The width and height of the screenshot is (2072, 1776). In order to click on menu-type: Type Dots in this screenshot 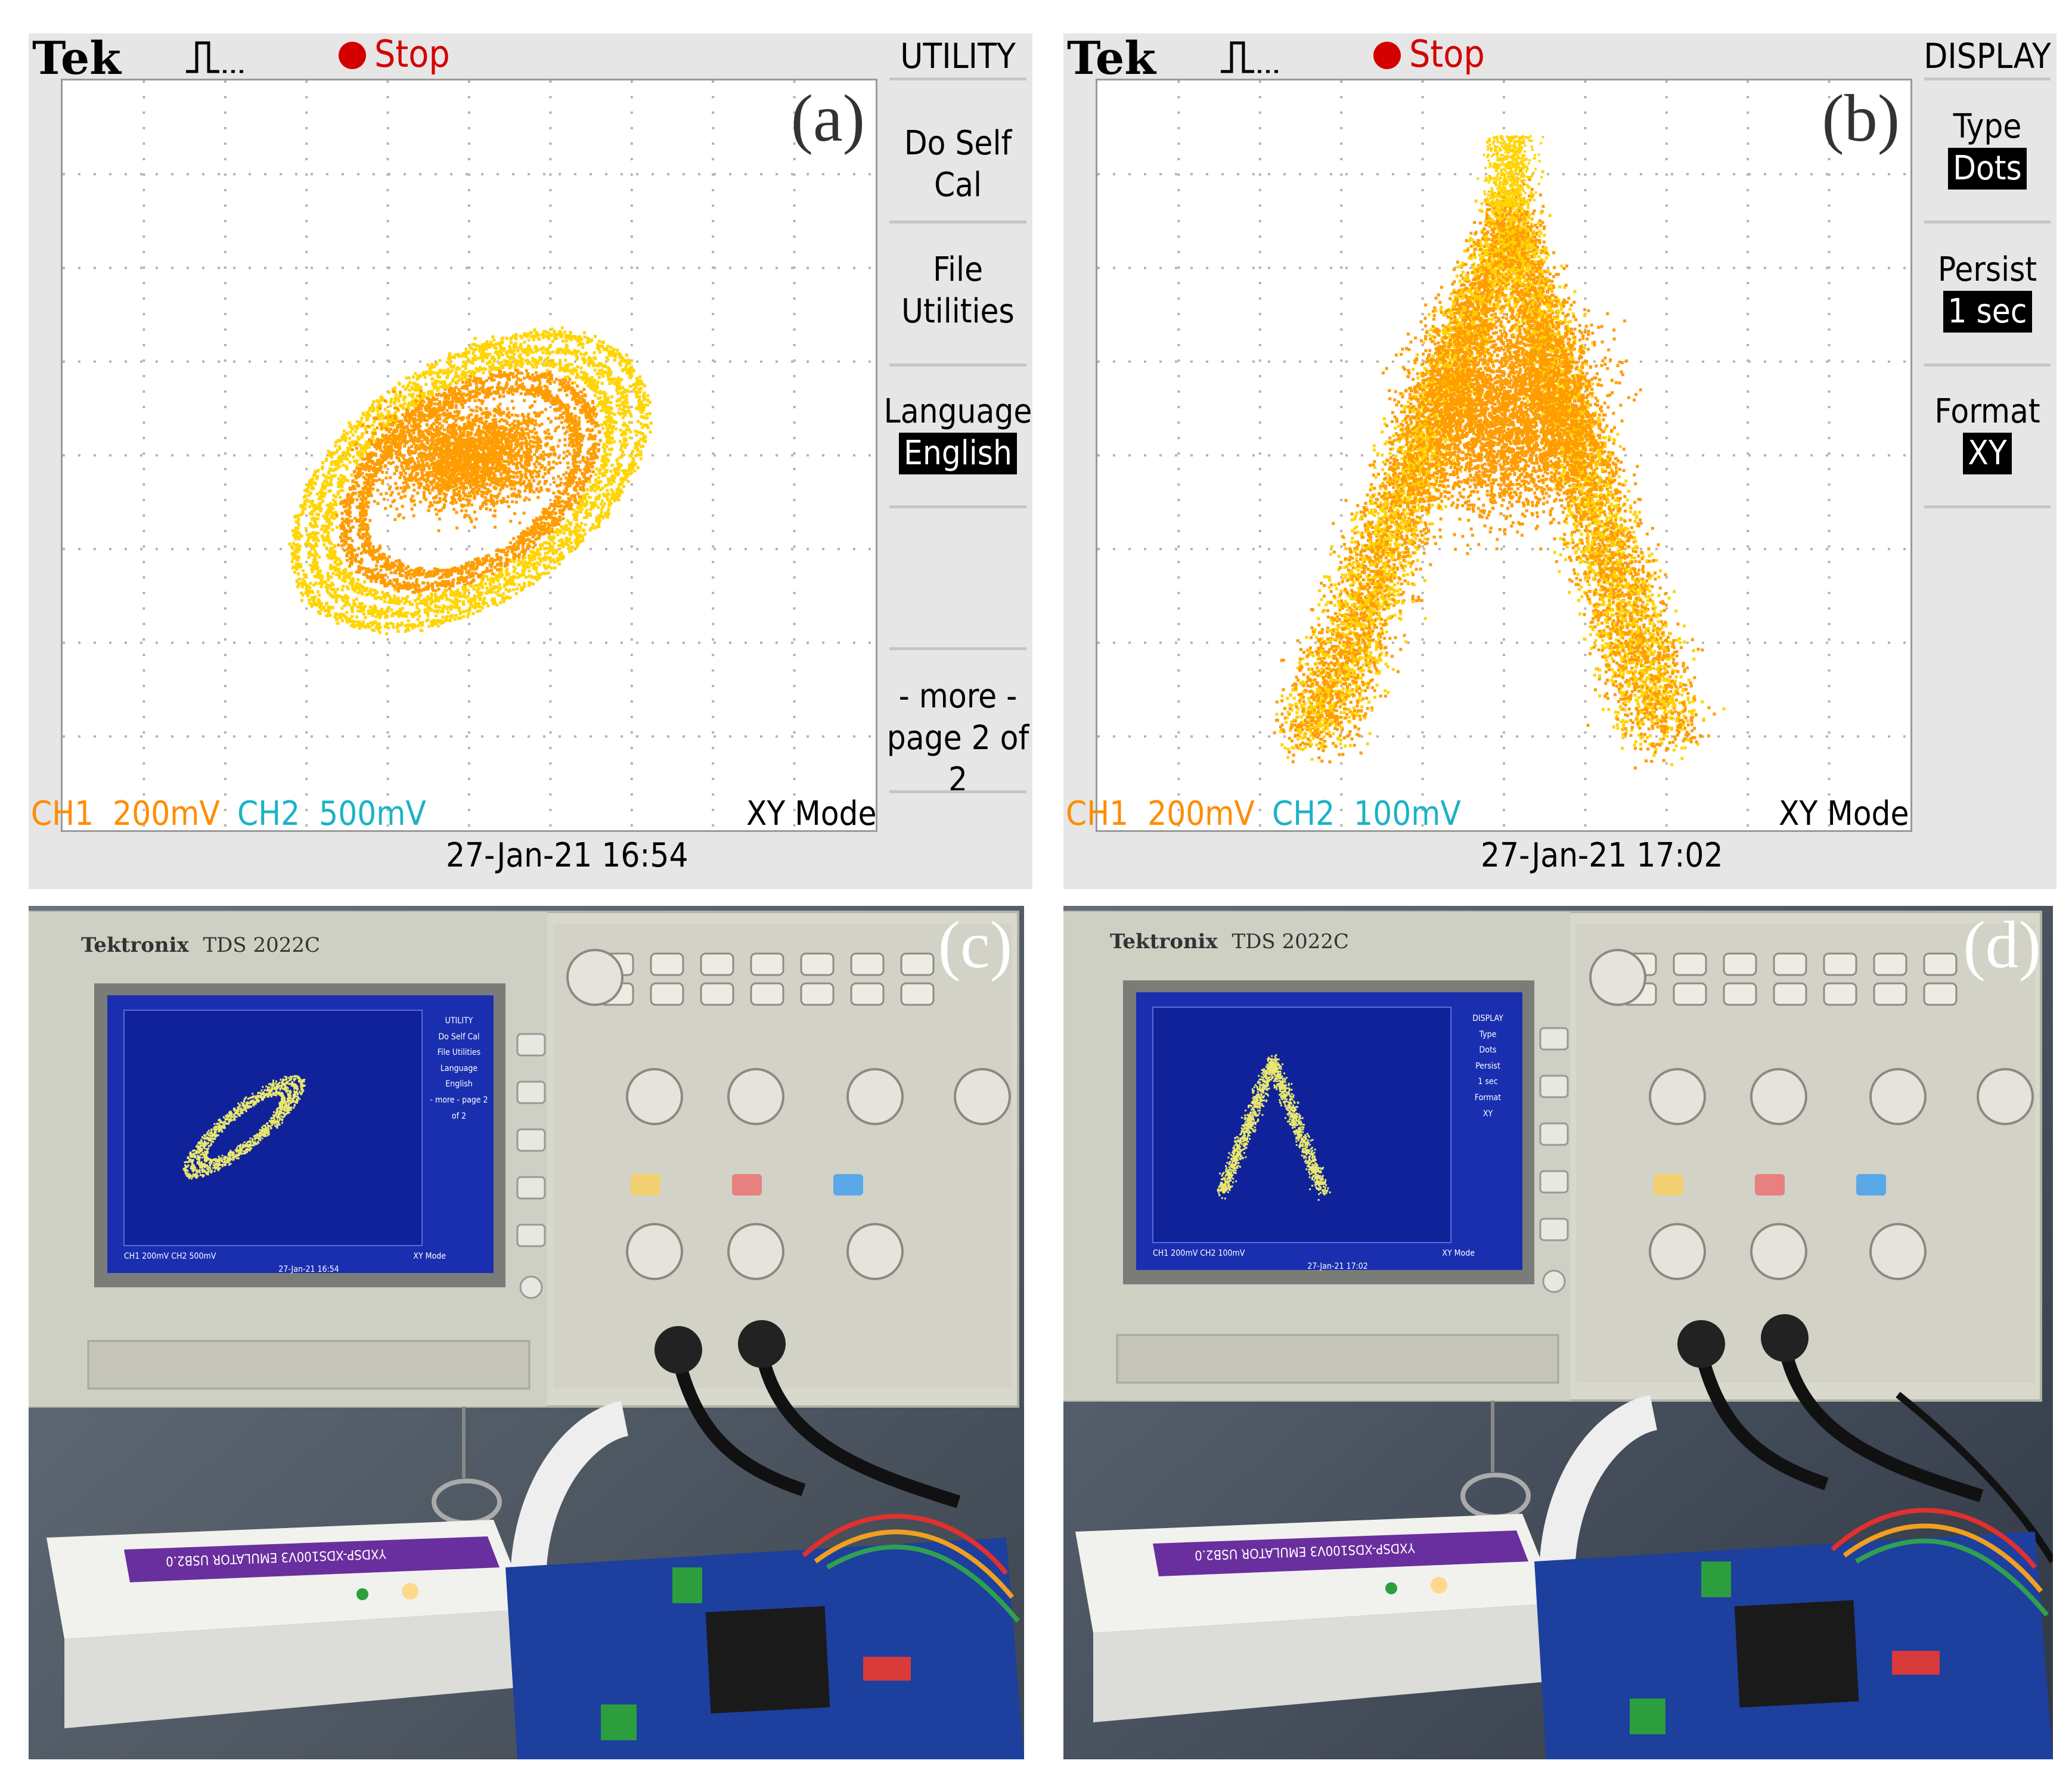, I will do `click(1987, 148)`.